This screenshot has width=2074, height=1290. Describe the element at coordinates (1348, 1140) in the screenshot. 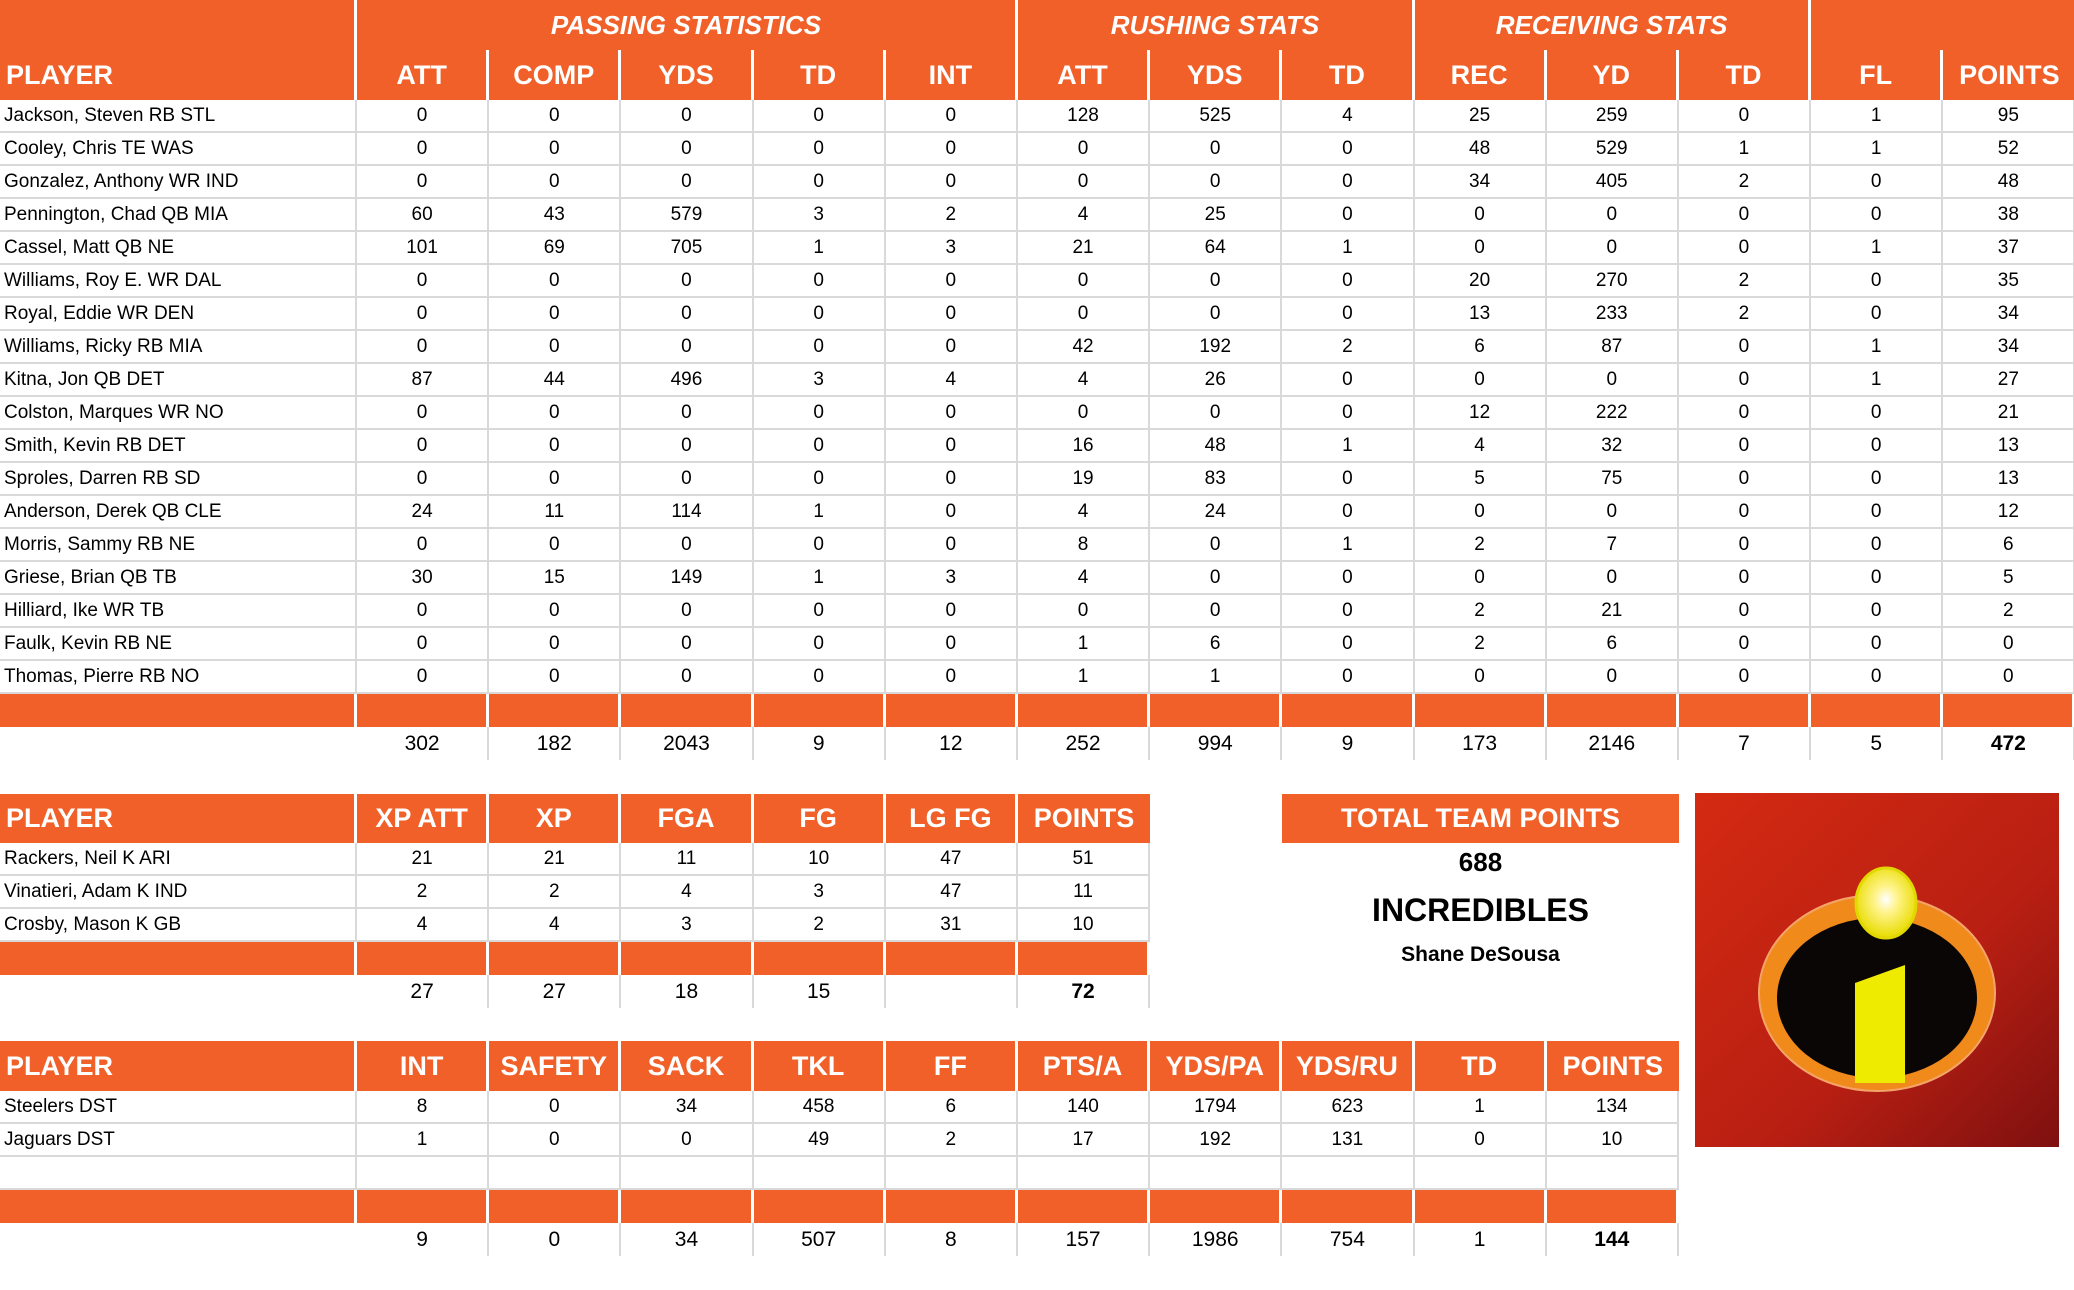

I see `stat-cell: 131` at that location.